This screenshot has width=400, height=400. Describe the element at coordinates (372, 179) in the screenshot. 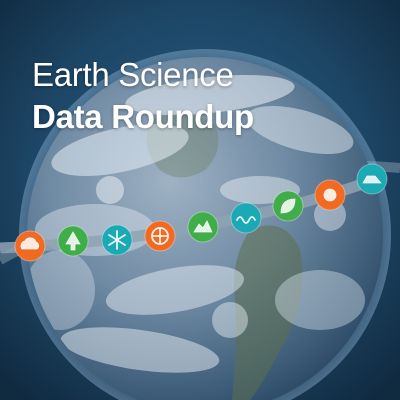

I see `sea-ice-icon` at that location.